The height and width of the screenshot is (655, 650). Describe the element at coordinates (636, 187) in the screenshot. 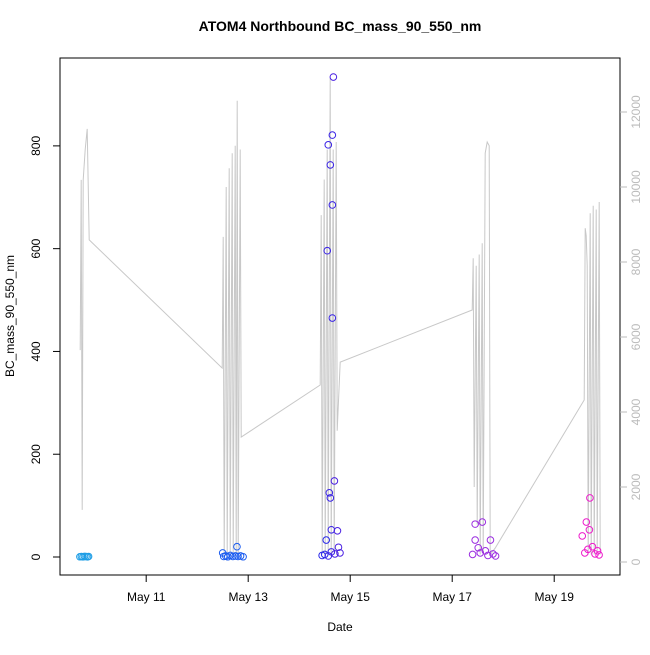

I see `y2-tick-label: 10000` at that location.